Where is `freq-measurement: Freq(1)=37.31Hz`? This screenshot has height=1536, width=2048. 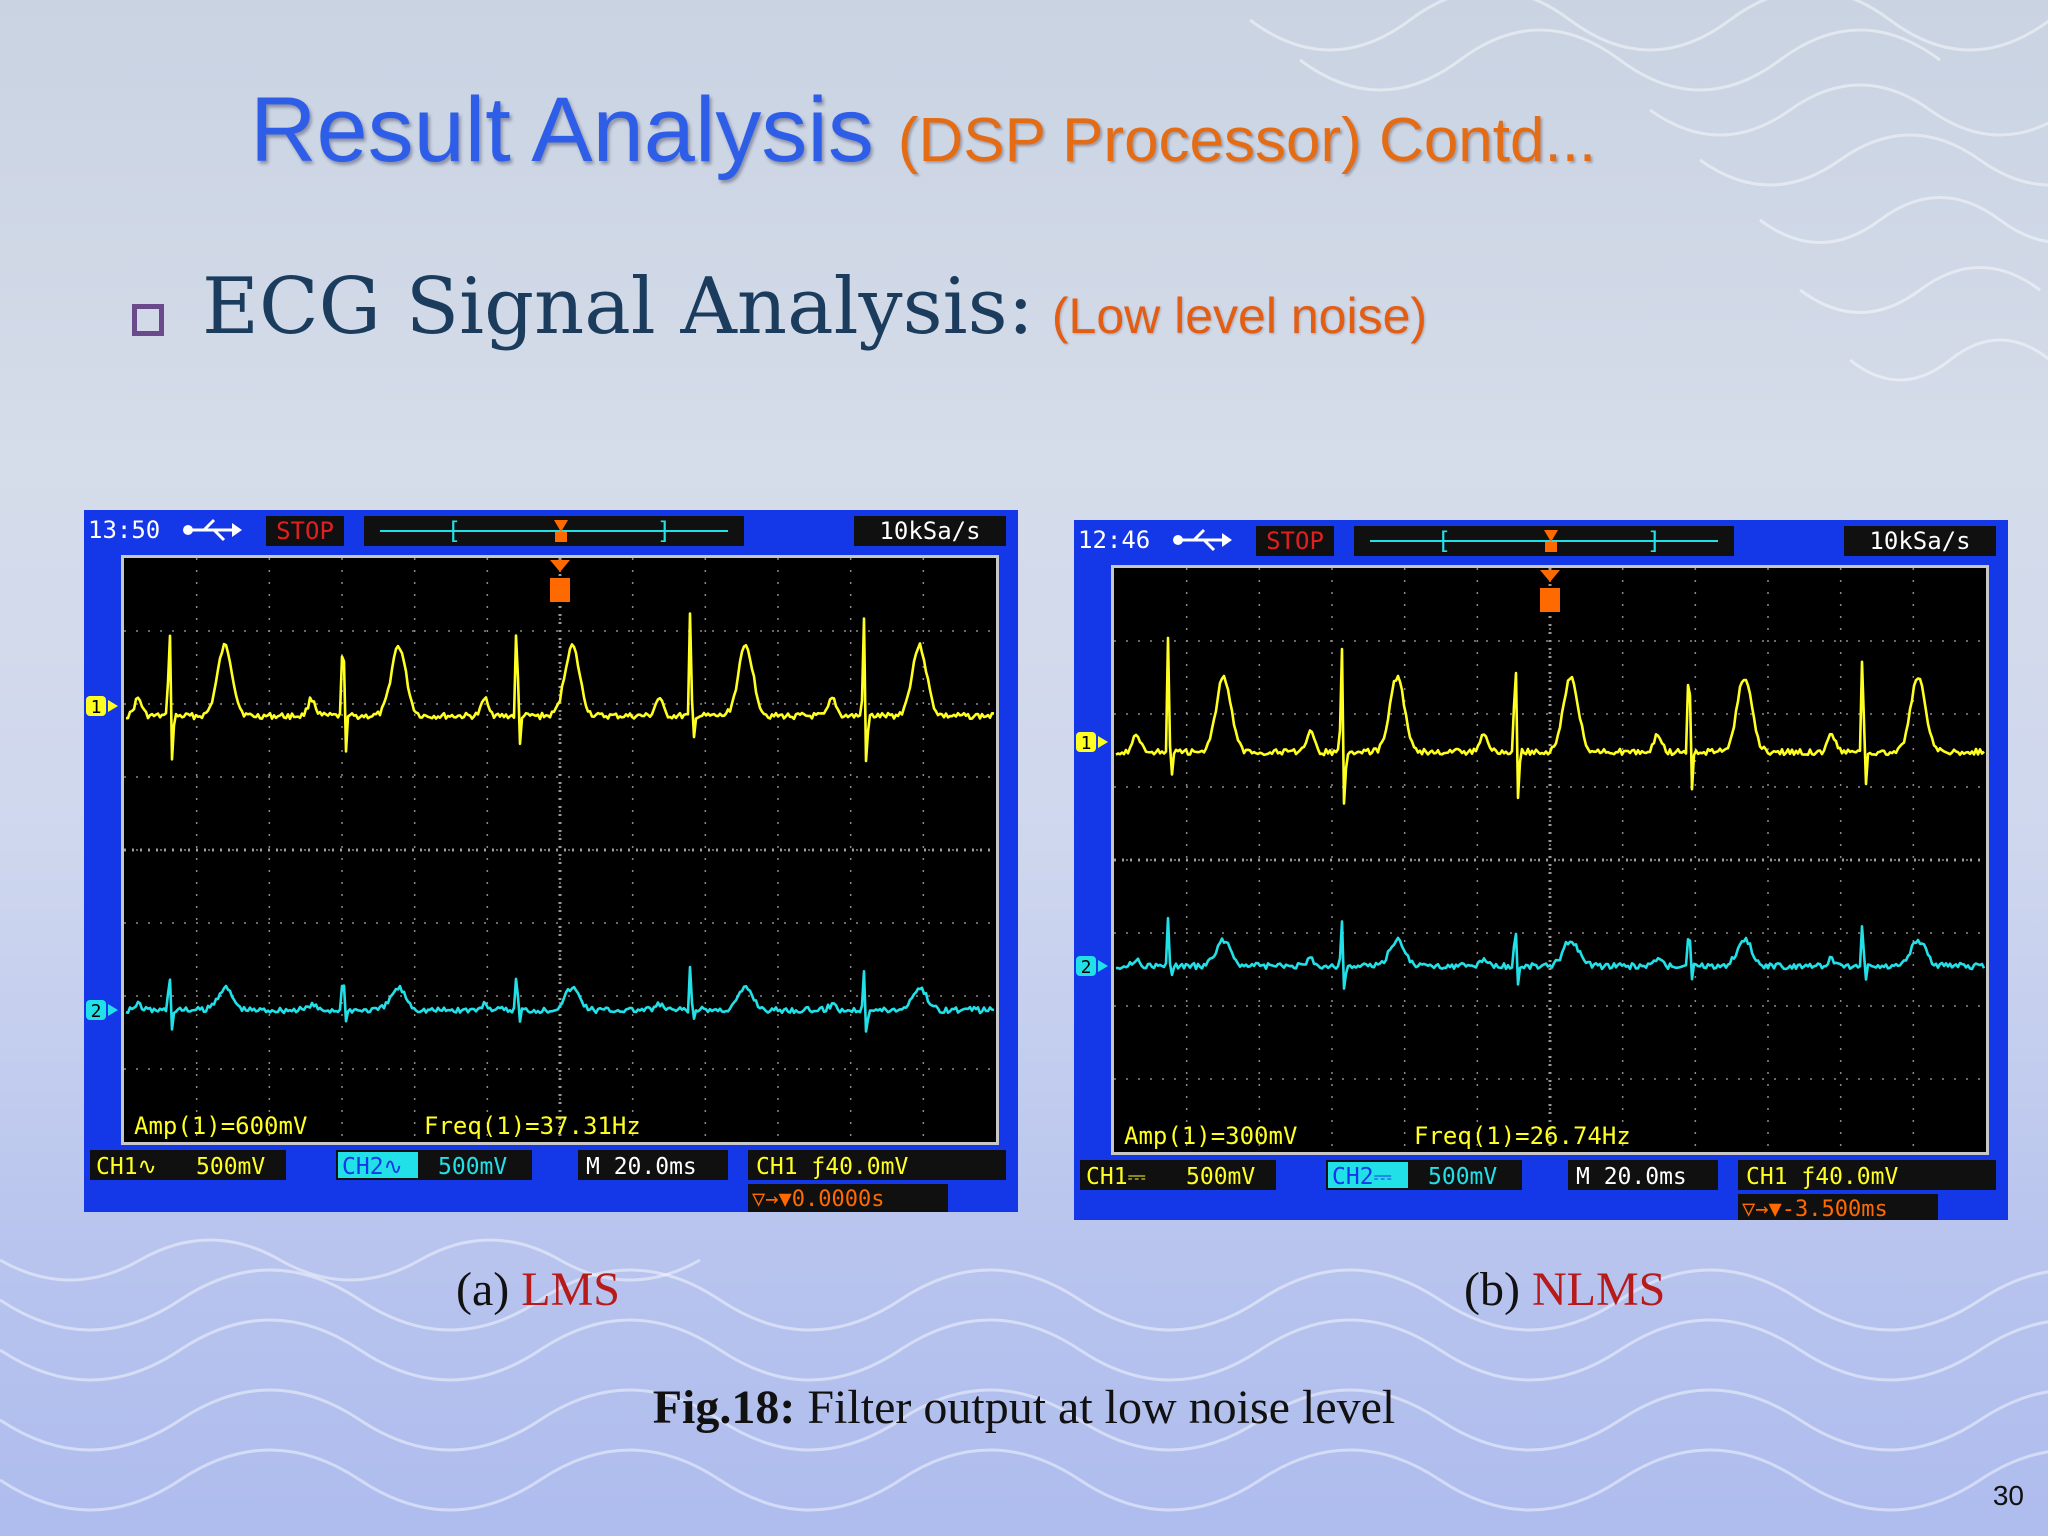 freq-measurement: Freq(1)=37.31Hz is located at coordinates (532, 1126).